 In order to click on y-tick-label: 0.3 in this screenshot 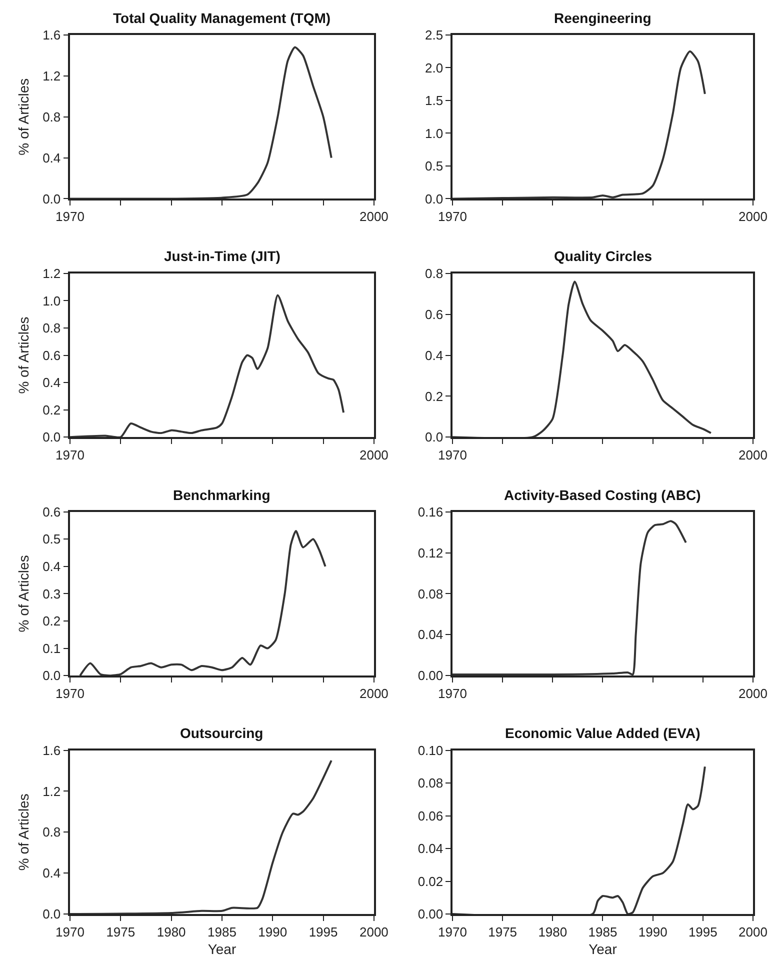, I will do `click(51, 594)`.